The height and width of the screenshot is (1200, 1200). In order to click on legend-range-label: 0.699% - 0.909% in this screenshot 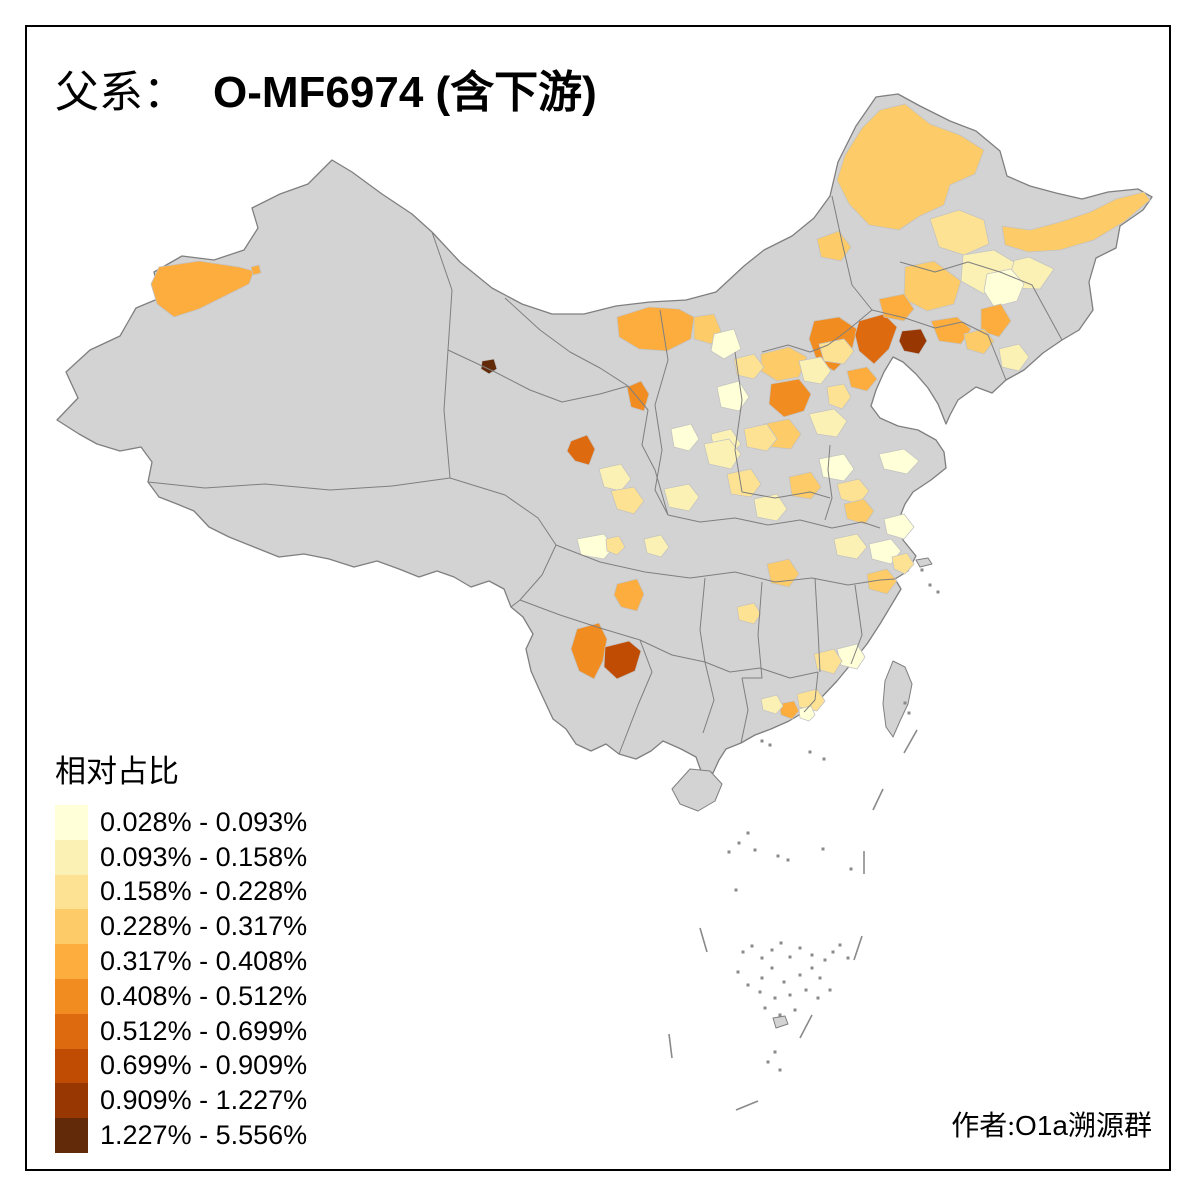, I will do `click(204, 1065)`.